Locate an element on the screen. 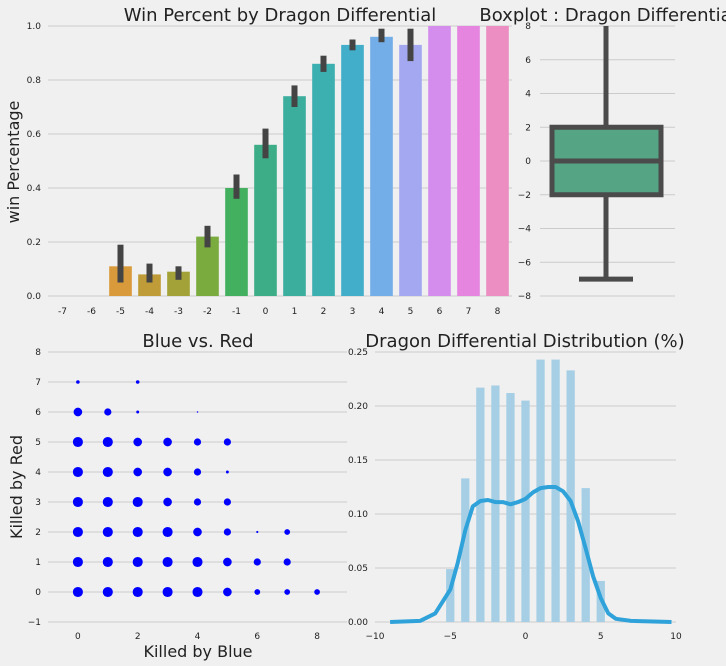 The image size is (726, 666). ytick-label: 6 is located at coordinates (528, 61).